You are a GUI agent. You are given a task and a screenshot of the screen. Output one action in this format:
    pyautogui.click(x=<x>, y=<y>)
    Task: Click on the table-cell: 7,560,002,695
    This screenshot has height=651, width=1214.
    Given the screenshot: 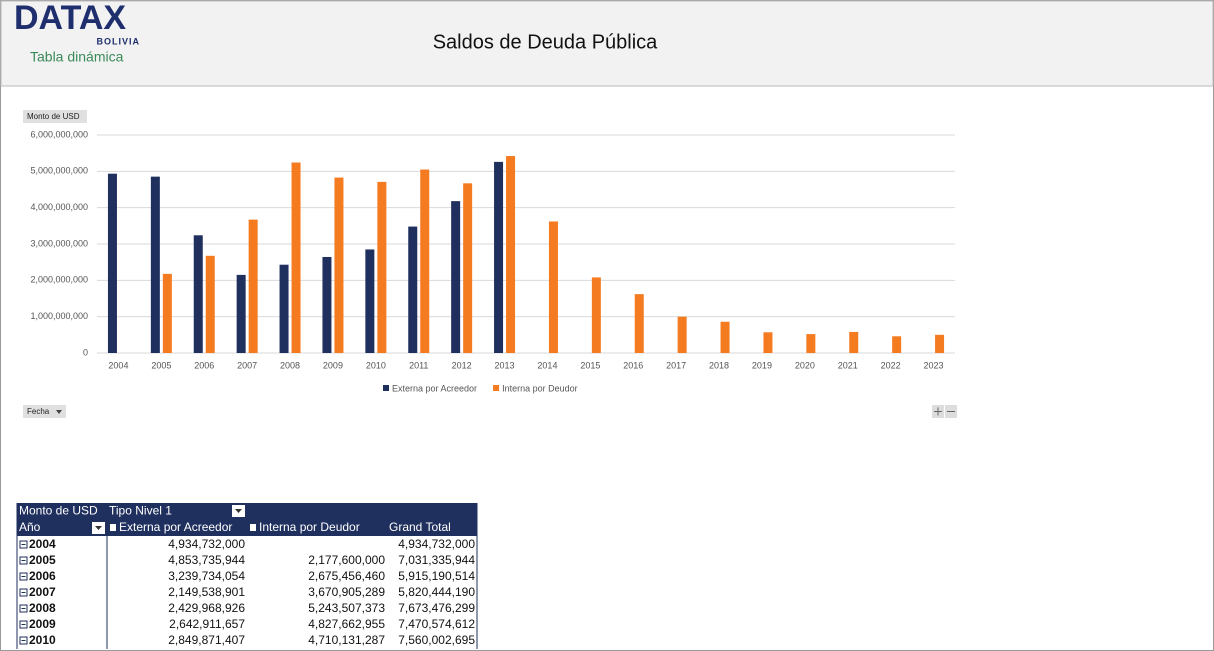 What is the action you would take?
    pyautogui.click(x=436, y=640)
    